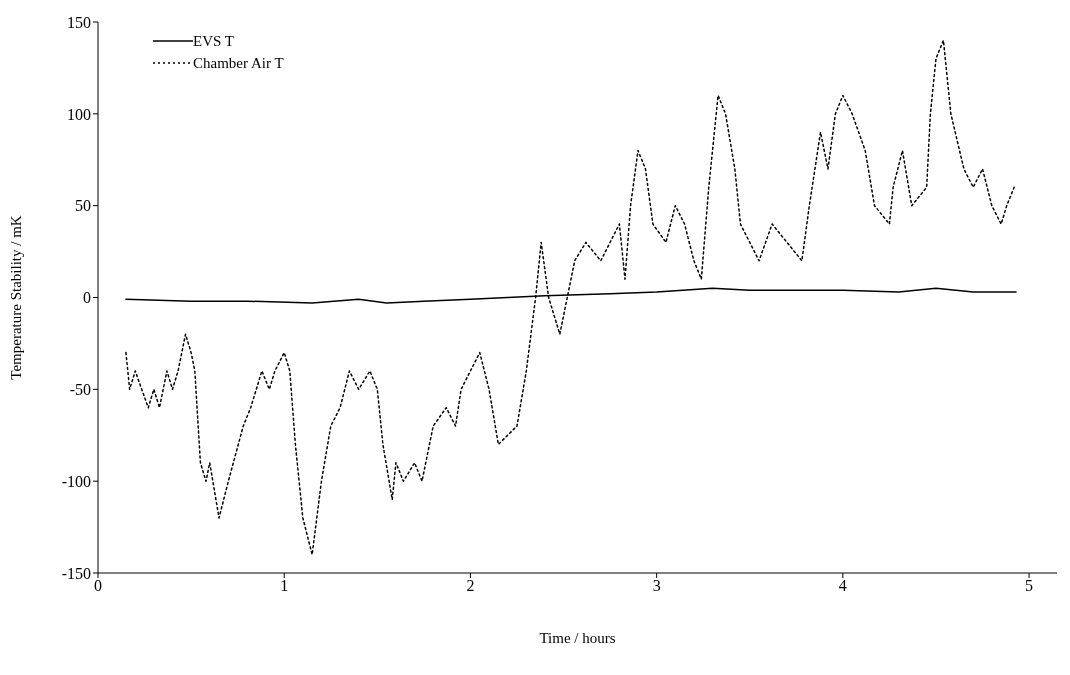 This screenshot has height=675, width=1070. I want to click on y-axis-title: Temperature Stability / mK, so click(16, 297).